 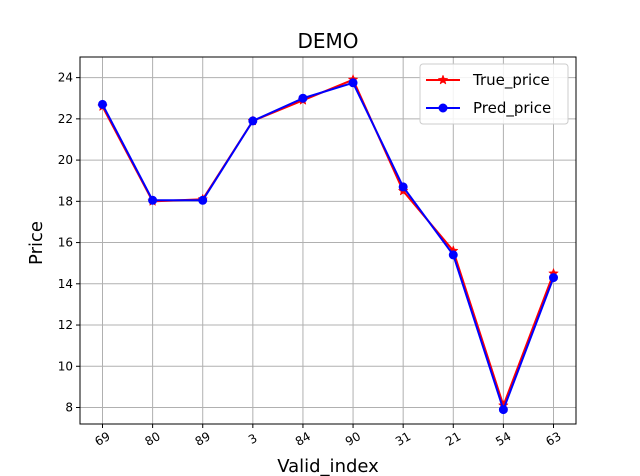 I want to click on legend-item-pred-price: Pred_price, so click(x=488, y=108).